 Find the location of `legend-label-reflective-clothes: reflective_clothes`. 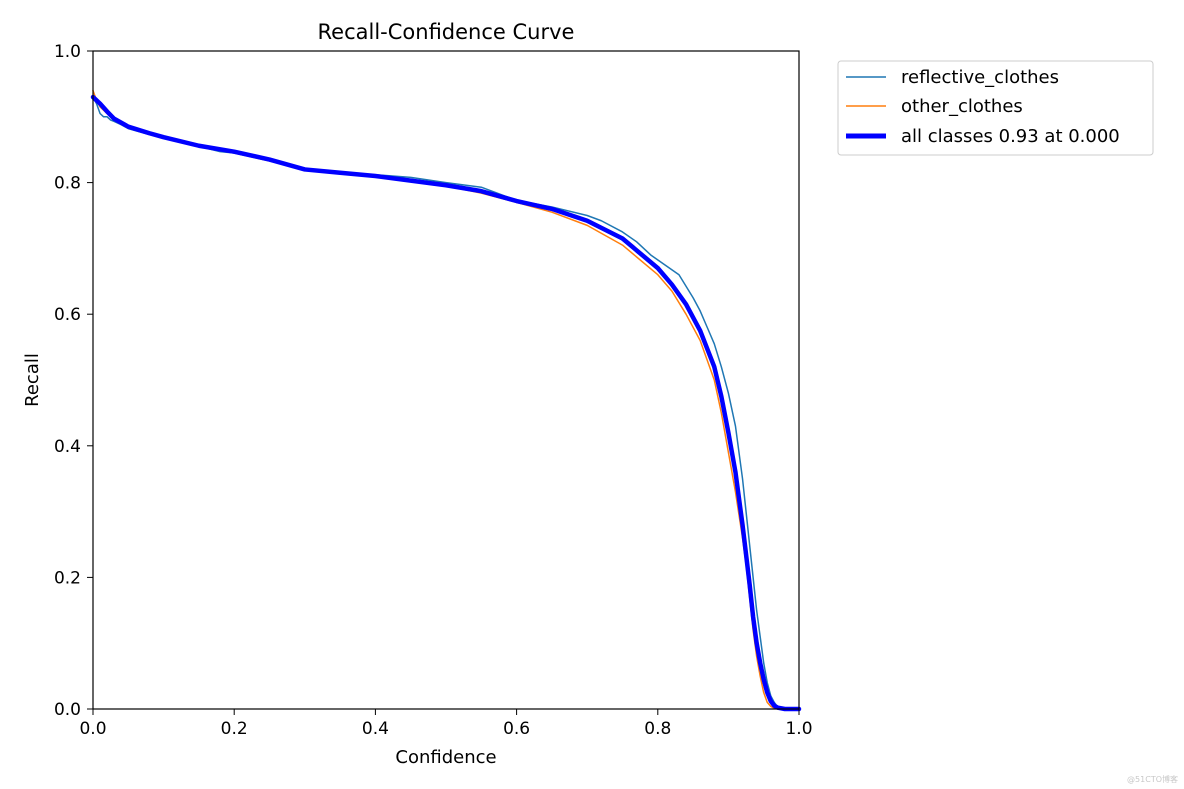

legend-label-reflective-clothes: reflective_clothes is located at coordinates (980, 77).